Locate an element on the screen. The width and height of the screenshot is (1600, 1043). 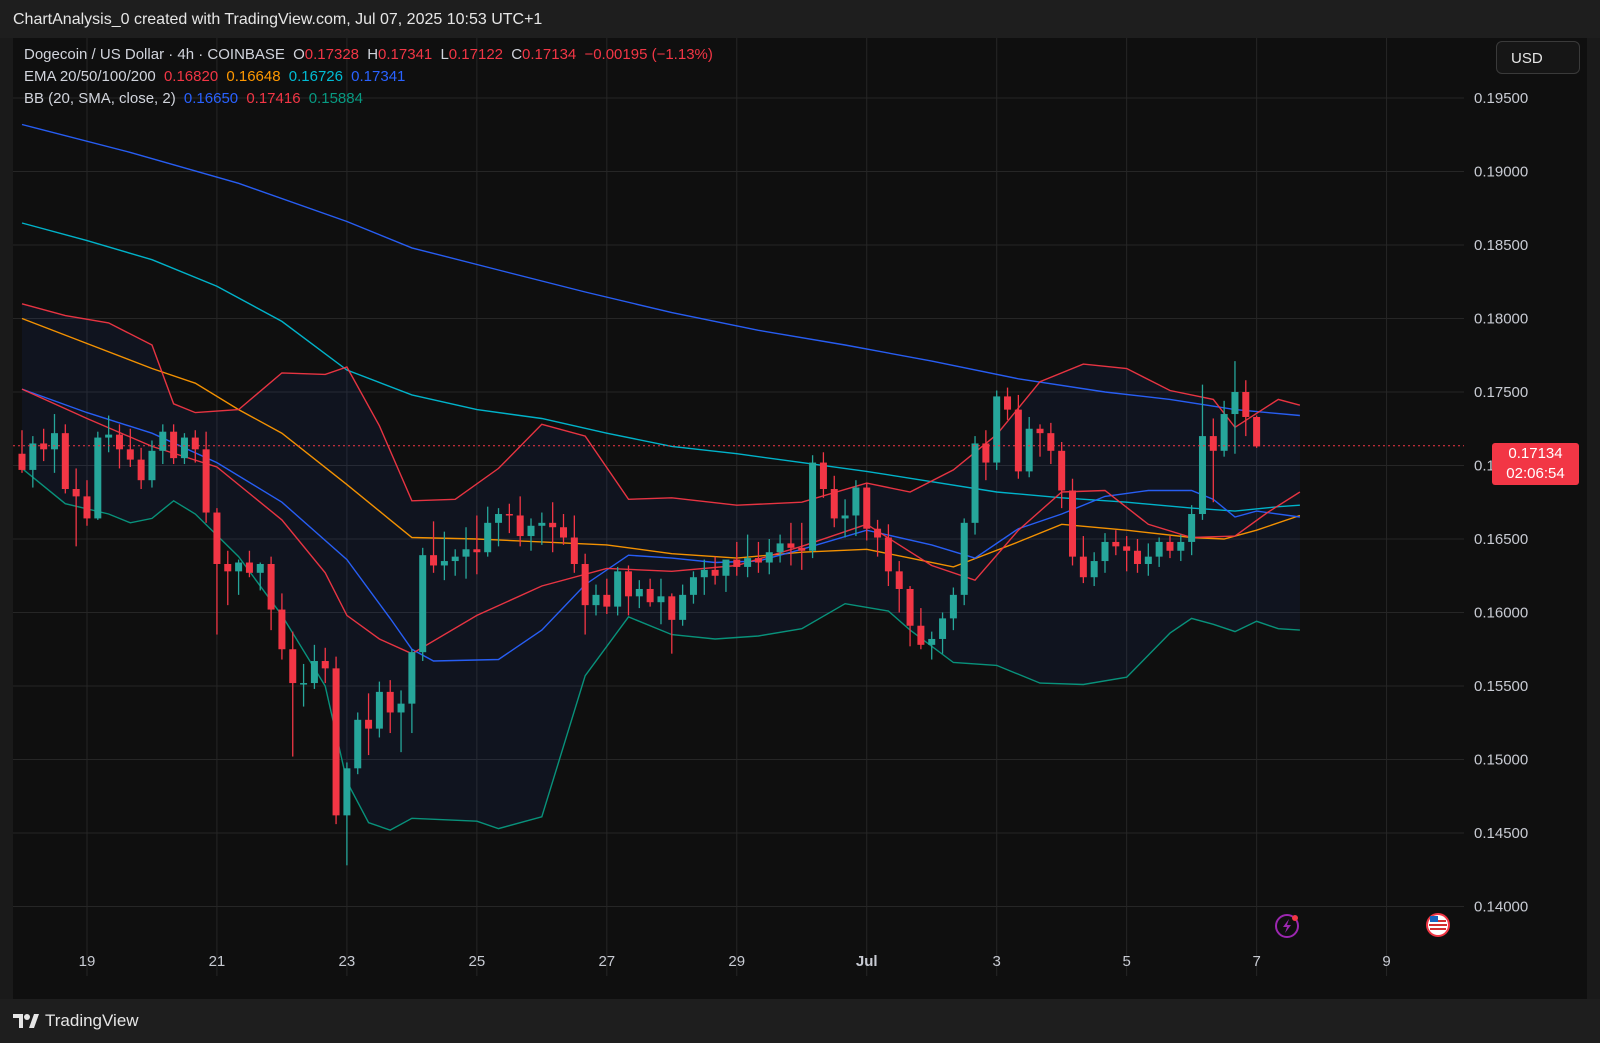
last-price-value: 0.17134 is located at coordinates (1535, 453).